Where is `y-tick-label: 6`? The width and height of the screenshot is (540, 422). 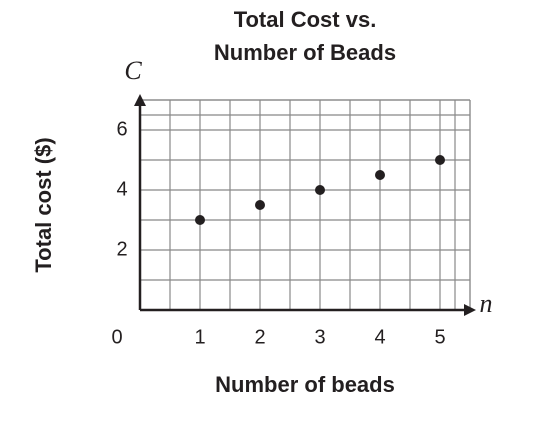
y-tick-label: 6 is located at coordinates (121, 129).